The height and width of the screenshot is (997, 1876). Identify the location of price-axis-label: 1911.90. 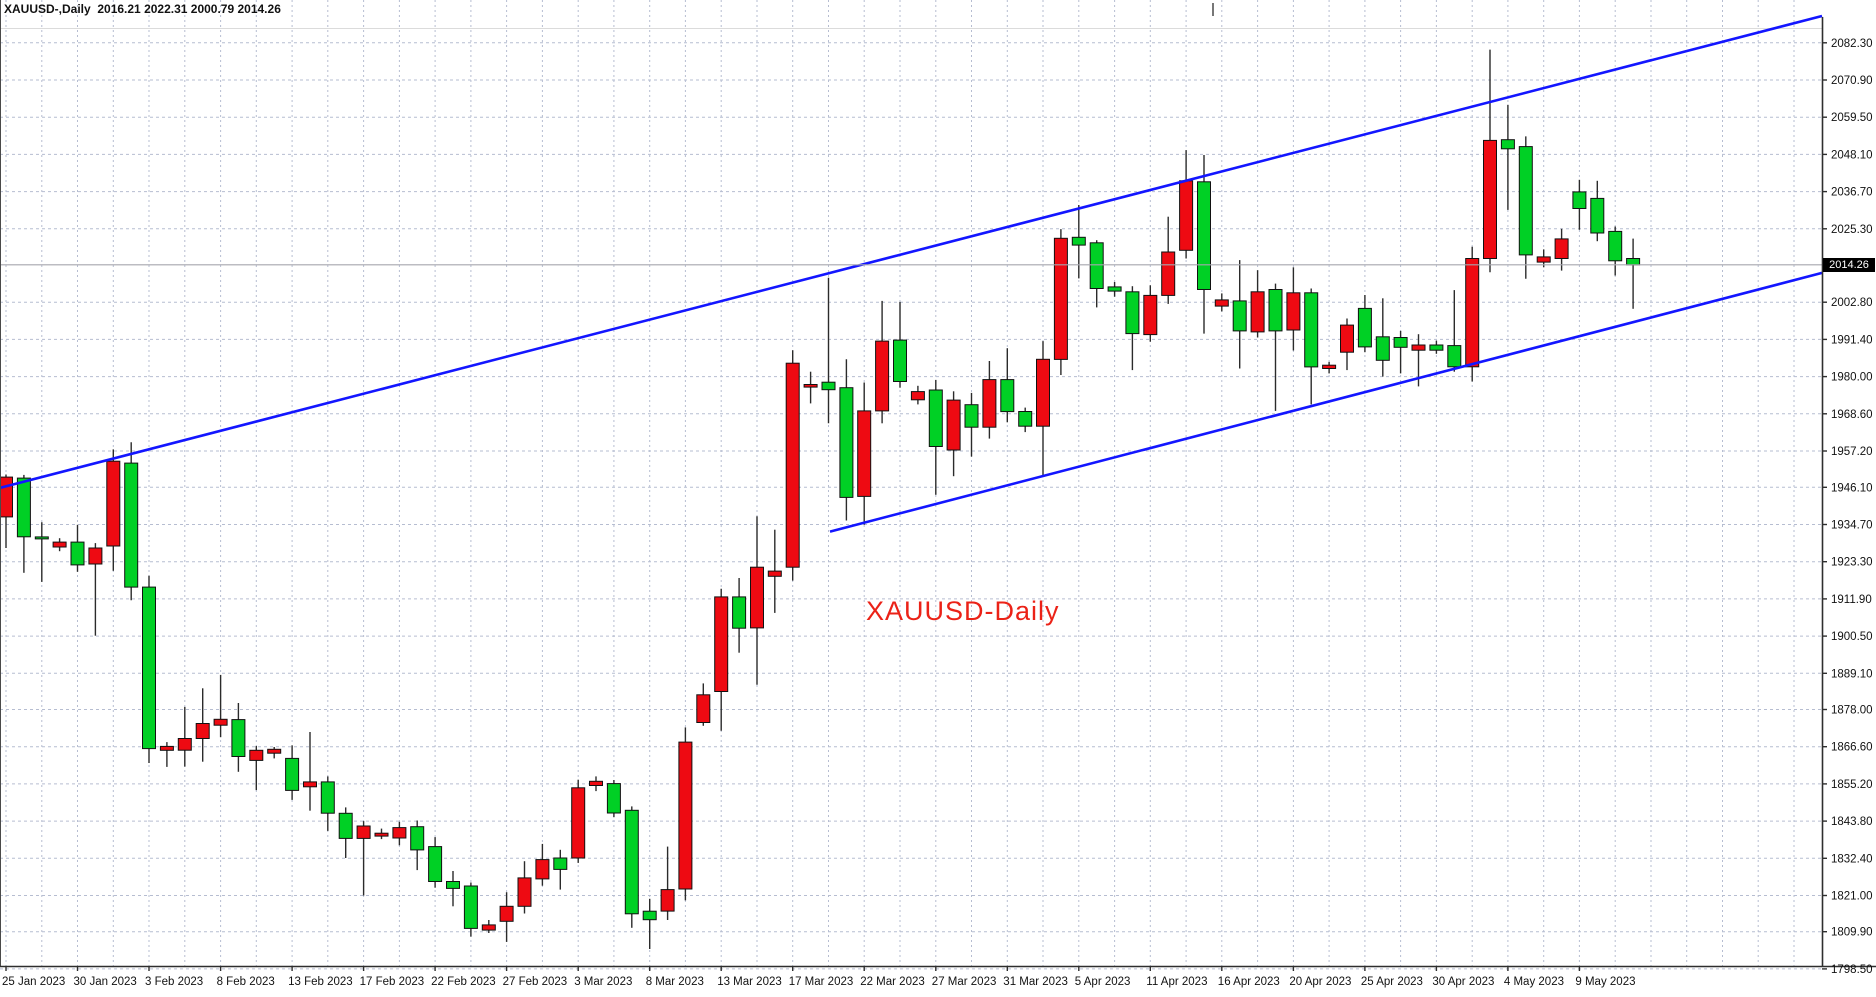
(1851, 600).